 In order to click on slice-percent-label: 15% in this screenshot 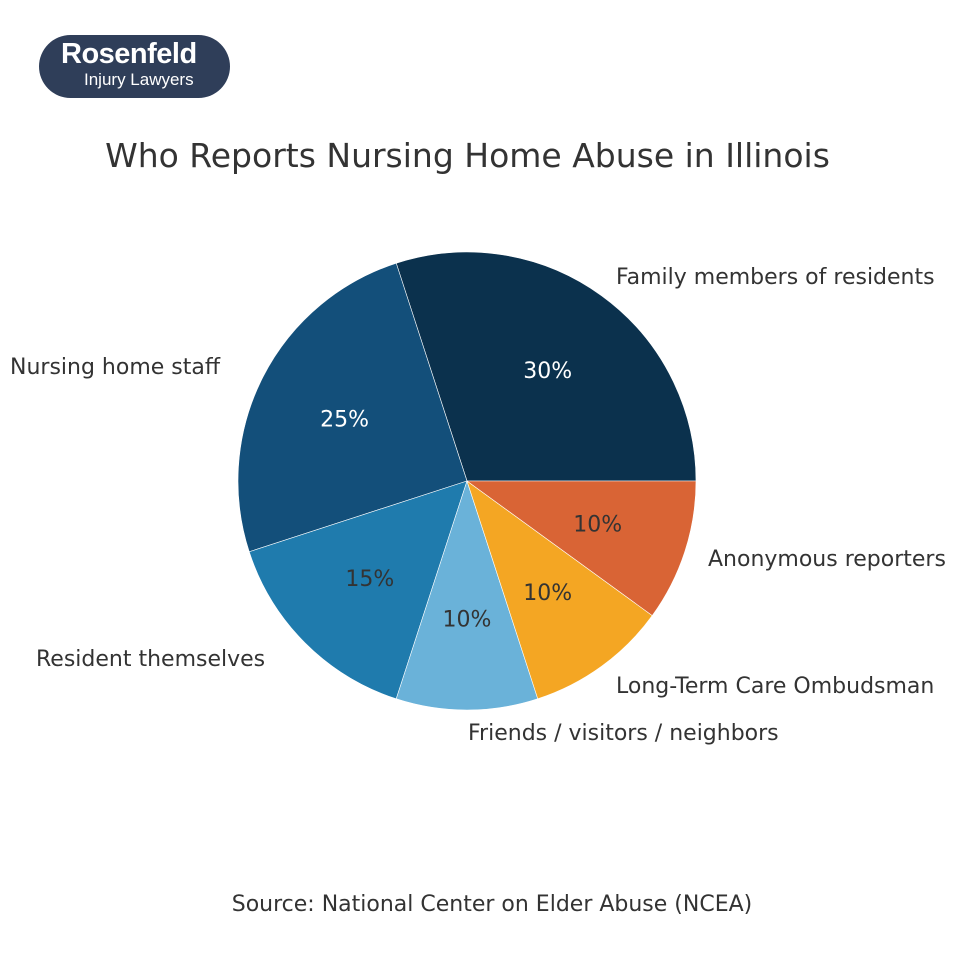, I will do `click(369, 579)`.